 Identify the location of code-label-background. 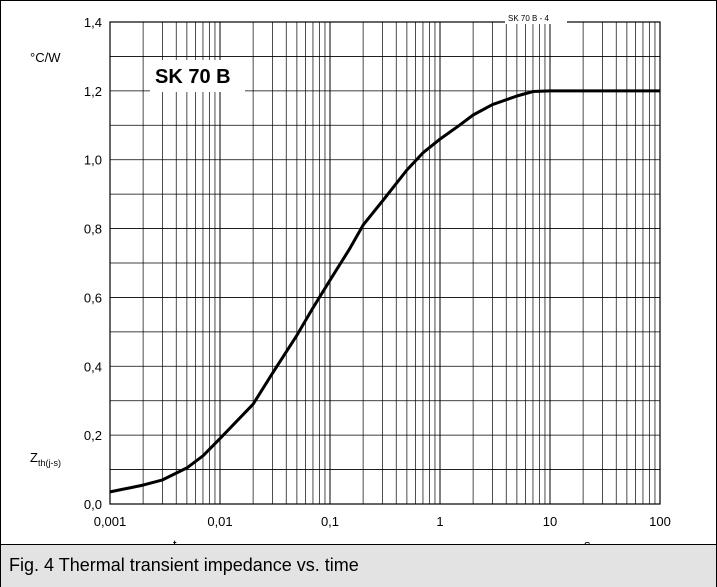
(536, 18).